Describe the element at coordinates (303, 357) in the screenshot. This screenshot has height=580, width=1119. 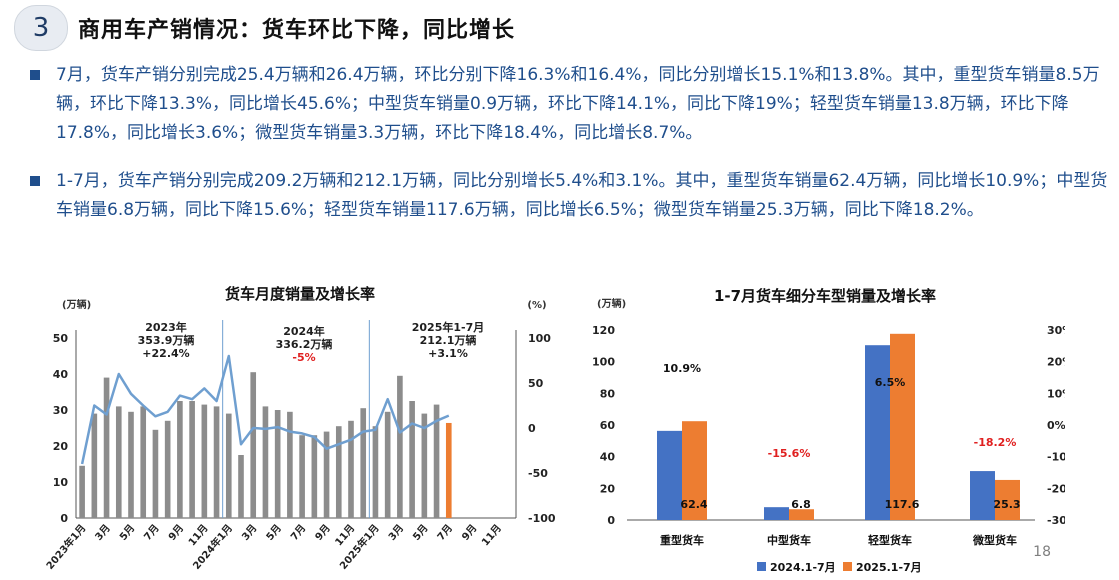
I see `period-annotation-text: -5%` at that location.